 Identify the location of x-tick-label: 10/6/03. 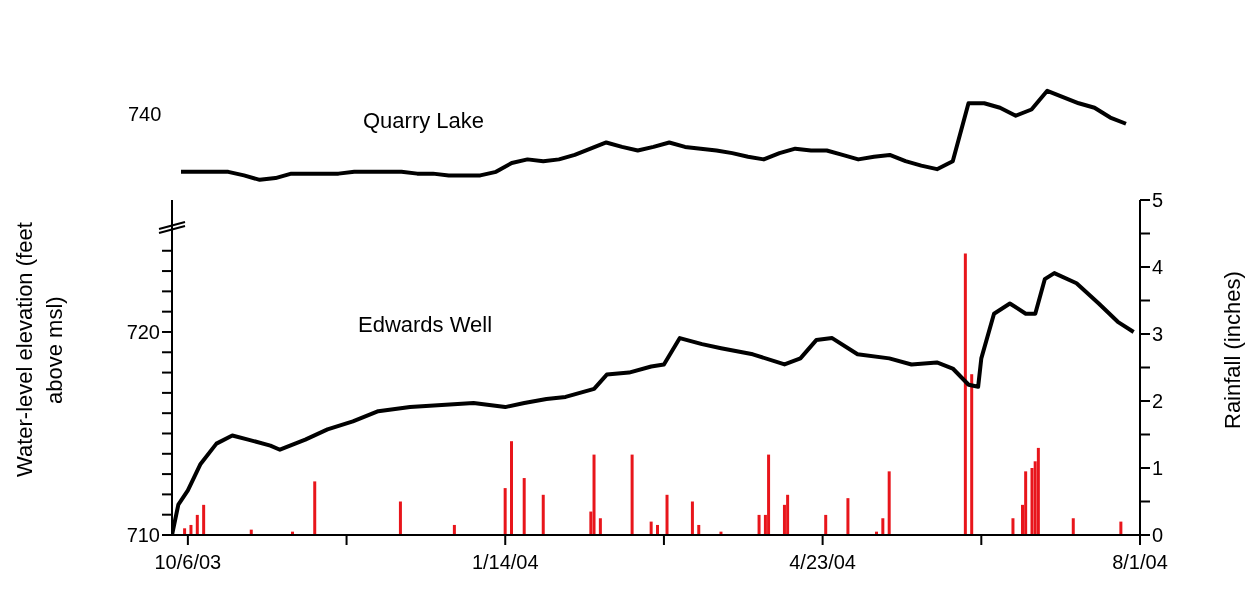
(188, 562).